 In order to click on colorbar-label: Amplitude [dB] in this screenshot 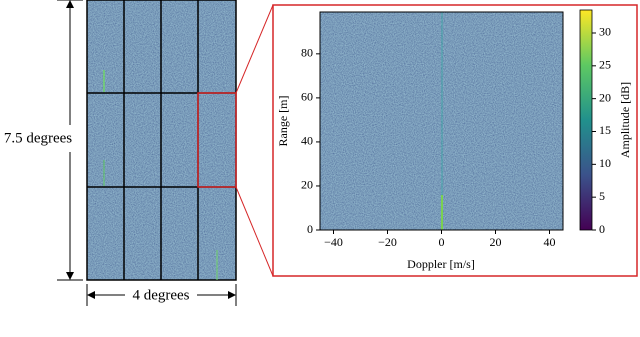, I will do `click(625, 120)`.